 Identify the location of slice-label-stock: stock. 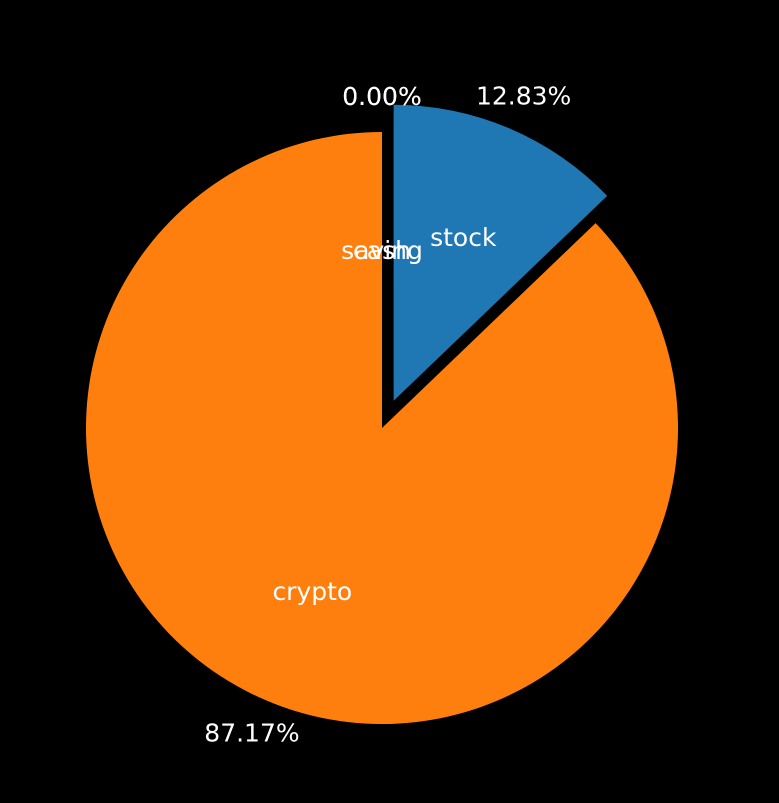
(463, 237).